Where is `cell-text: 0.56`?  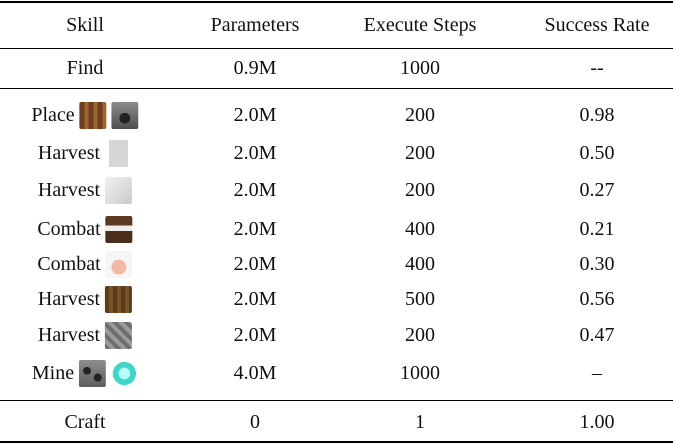 cell-text: 0.56 is located at coordinates (597, 298).